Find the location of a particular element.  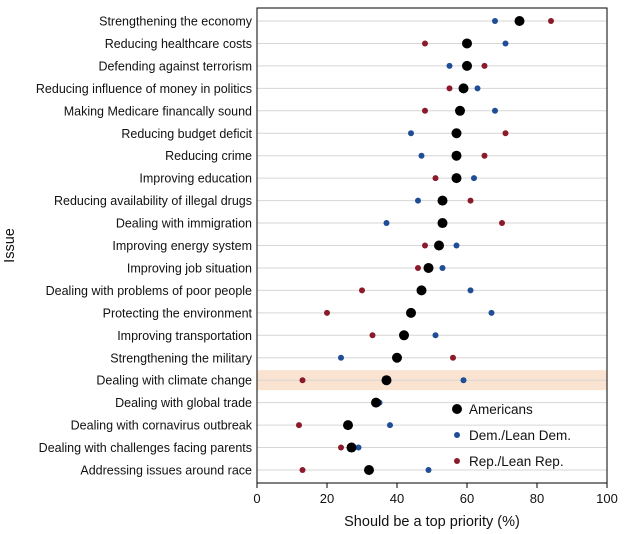

x-axis-title: Should be a top priority (%) is located at coordinates (432, 522).